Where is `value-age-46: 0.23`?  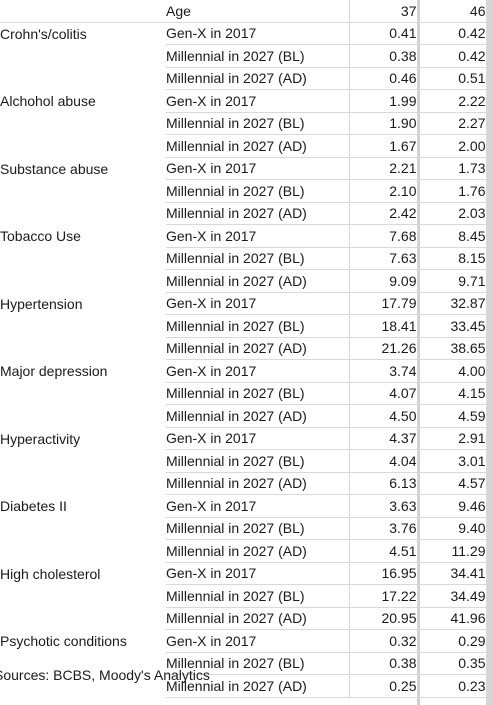
value-age-46: 0.23 is located at coordinates (451, 686).